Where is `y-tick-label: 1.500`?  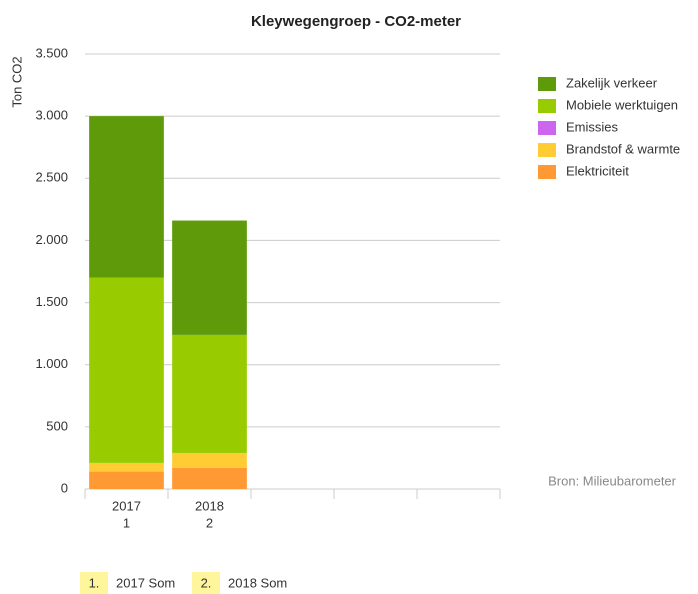 y-tick-label: 1.500 is located at coordinates (51, 301).